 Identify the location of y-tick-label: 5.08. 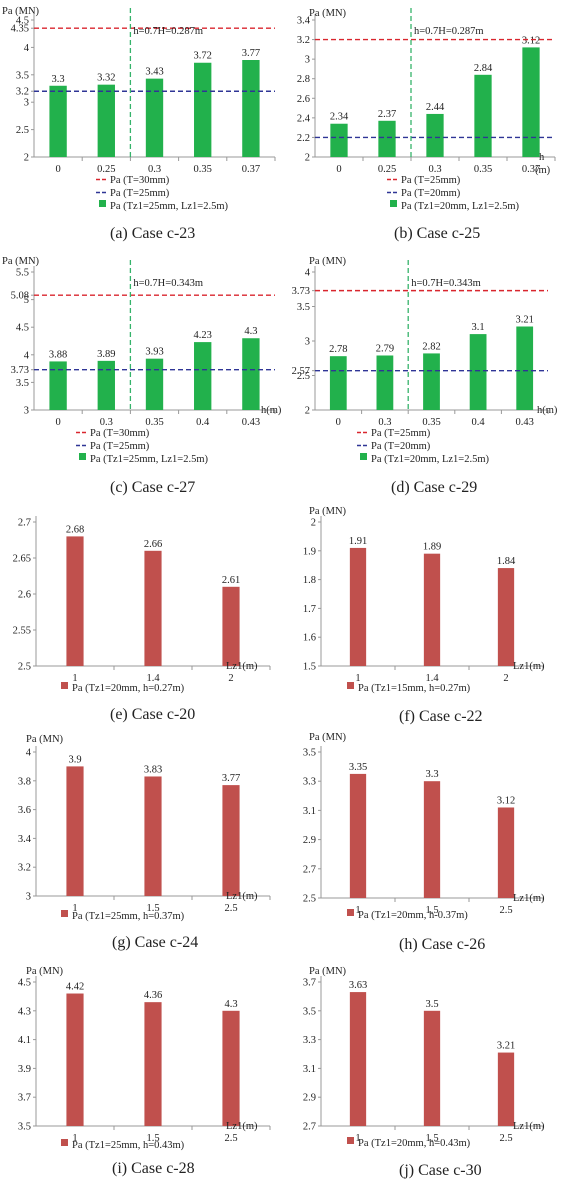
(20, 296).